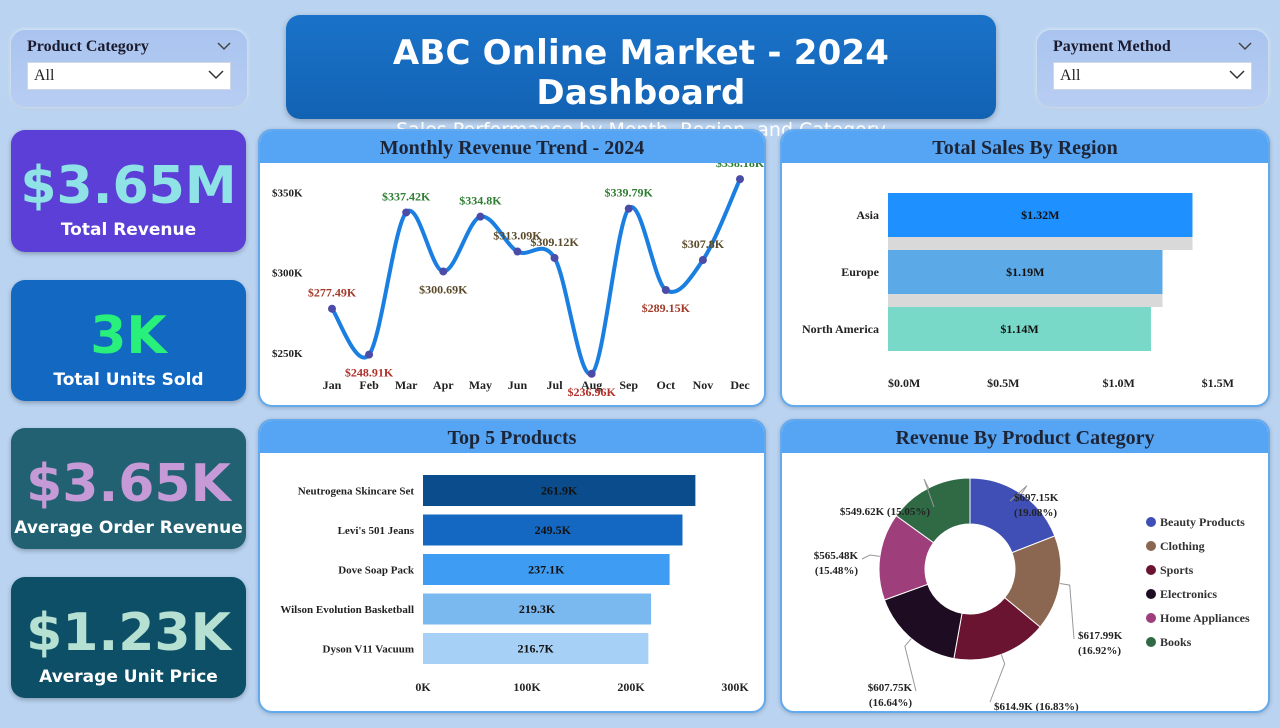 This screenshot has height=728, width=1280. I want to click on x-tick-label: 300K, so click(735, 687).